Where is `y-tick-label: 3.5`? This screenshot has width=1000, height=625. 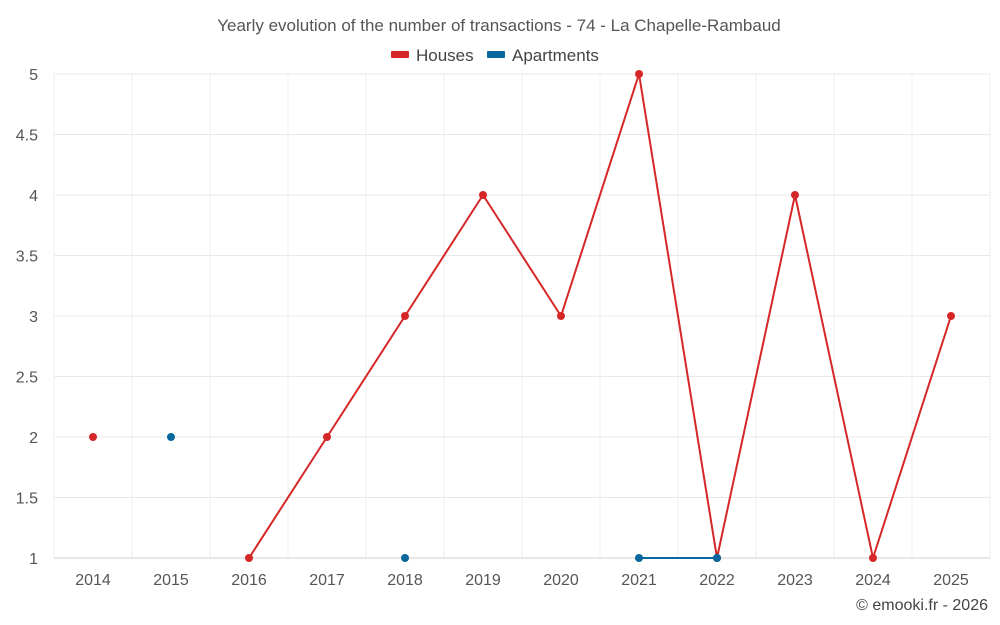 y-tick-label: 3.5 is located at coordinates (27, 257).